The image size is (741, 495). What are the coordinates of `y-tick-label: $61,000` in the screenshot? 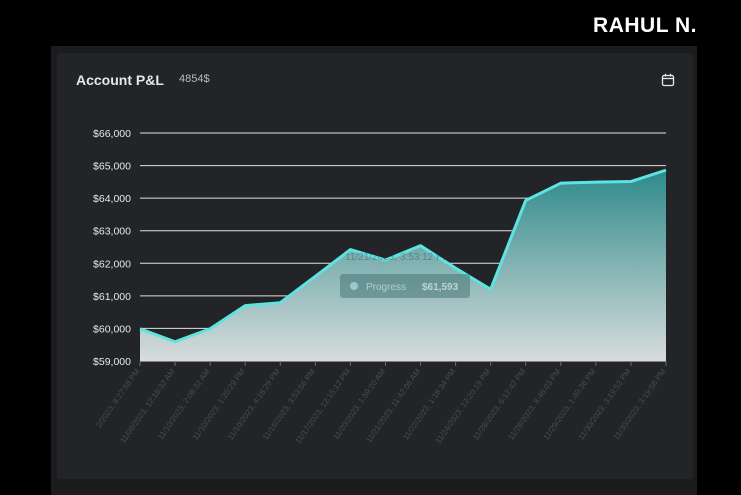 It's located at (112, 297).